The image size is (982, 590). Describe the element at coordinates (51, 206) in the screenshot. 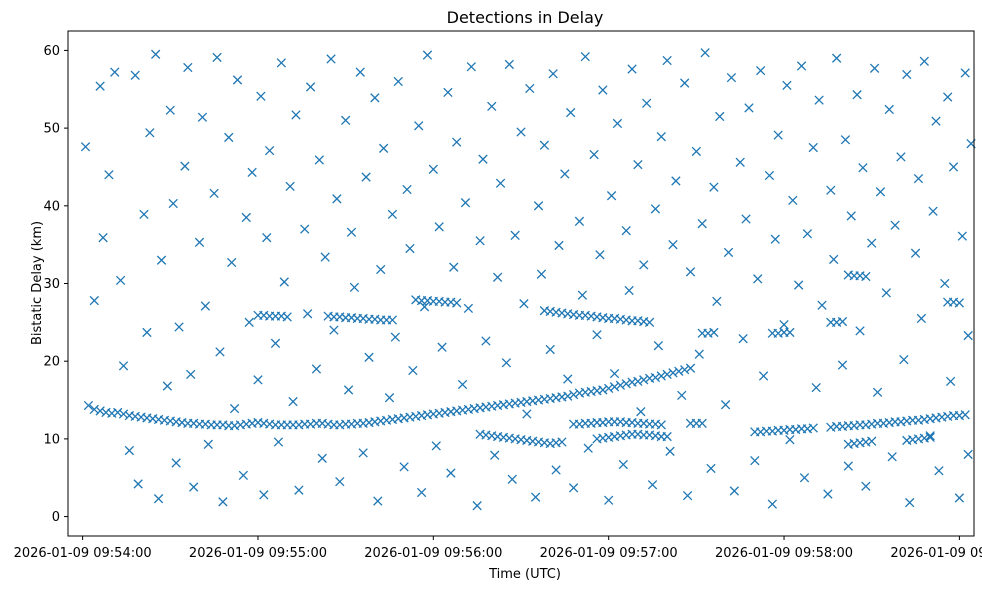

I see `y-tick-label: 40` at that location.